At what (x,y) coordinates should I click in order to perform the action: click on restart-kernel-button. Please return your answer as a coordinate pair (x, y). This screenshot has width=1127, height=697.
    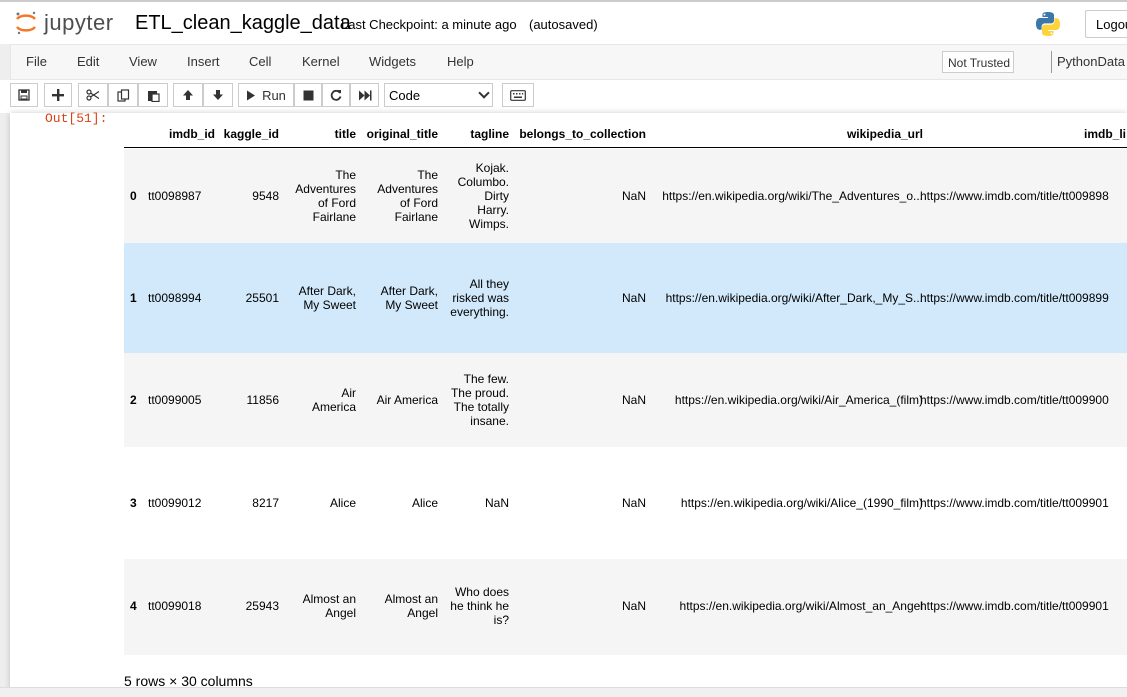
    Looking at the image, I should click on (336, 95).